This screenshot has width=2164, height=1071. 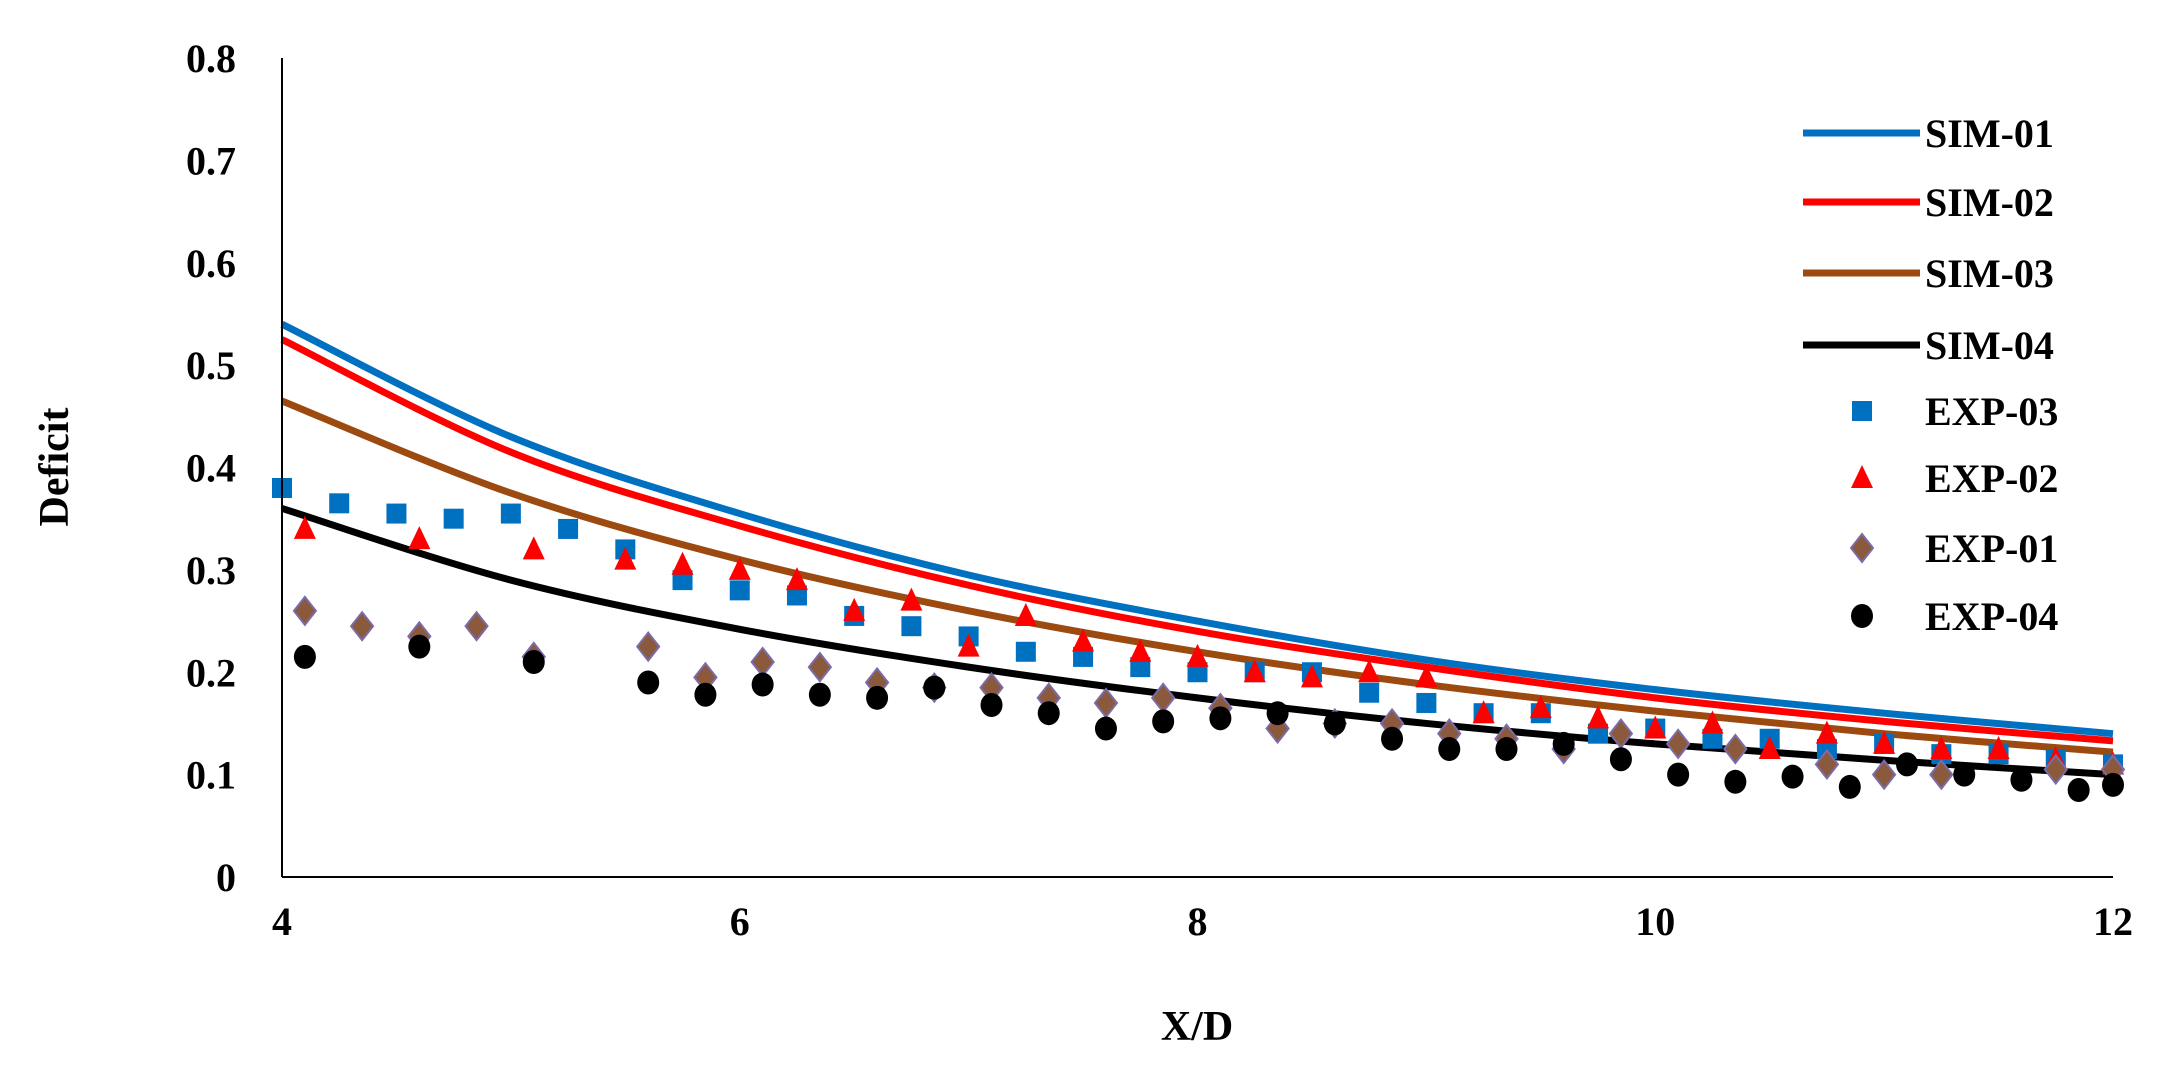 What do you see at coordinates (1197, 1027) in the screenshot?
I see `x-axis-title: X/D` at bounding box center [1197, 1027].